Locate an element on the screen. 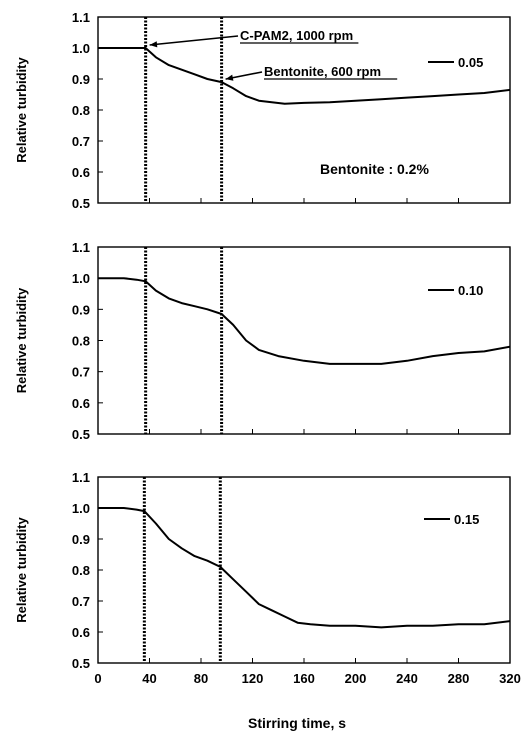 The image size is (524, 737). x-tick-label: 80 is located at coordinates (201, 678).